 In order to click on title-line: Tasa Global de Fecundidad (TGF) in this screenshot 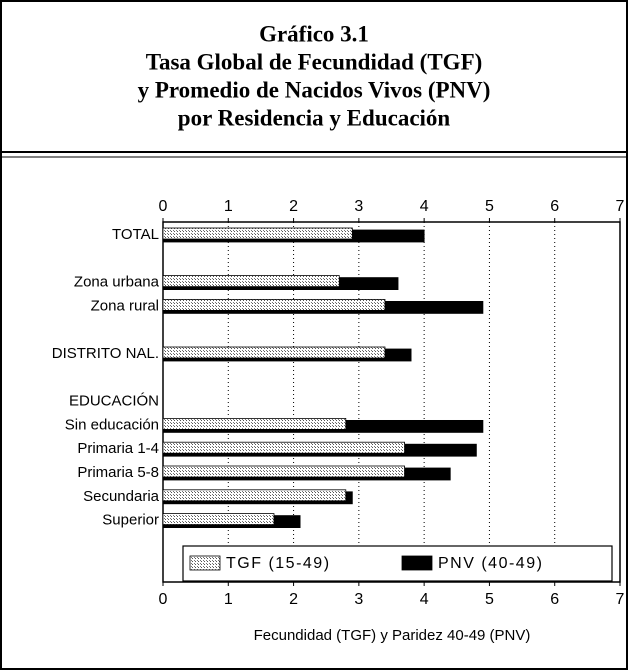, I will do `click(314, 61)`.